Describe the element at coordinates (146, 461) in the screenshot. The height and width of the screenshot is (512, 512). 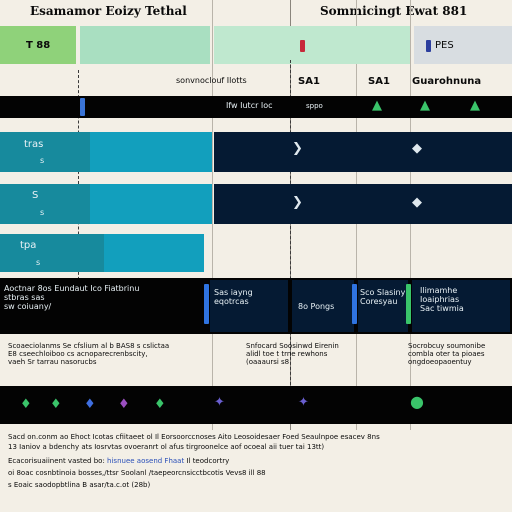
I see `footer-link: hisnuee aosend Fhaat` at that location.